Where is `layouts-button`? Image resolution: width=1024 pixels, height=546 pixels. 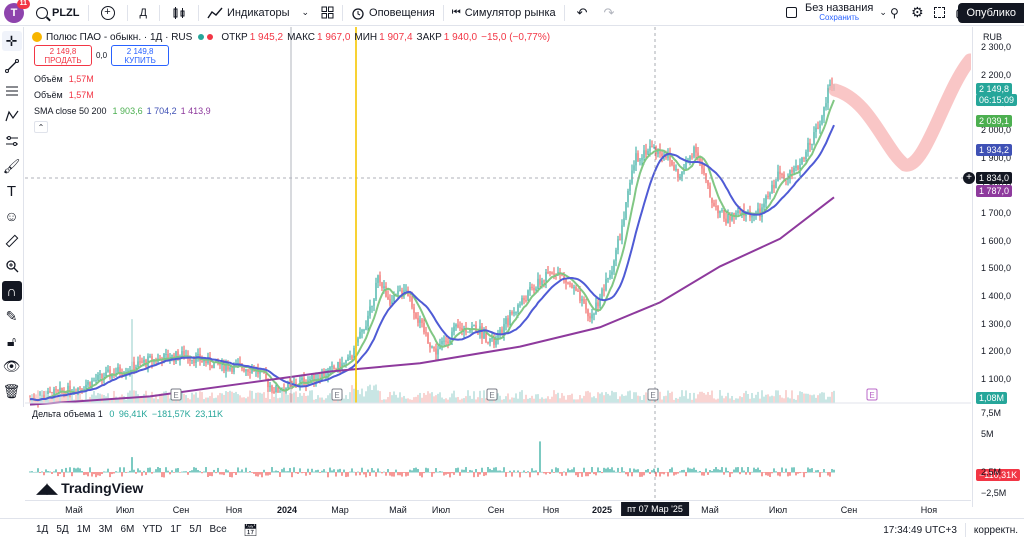
layouts-button is located at coordinates (327, 13).